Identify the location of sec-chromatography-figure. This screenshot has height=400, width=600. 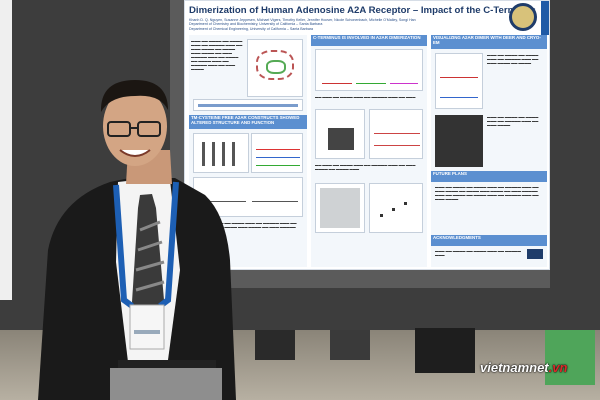
(369, 70).